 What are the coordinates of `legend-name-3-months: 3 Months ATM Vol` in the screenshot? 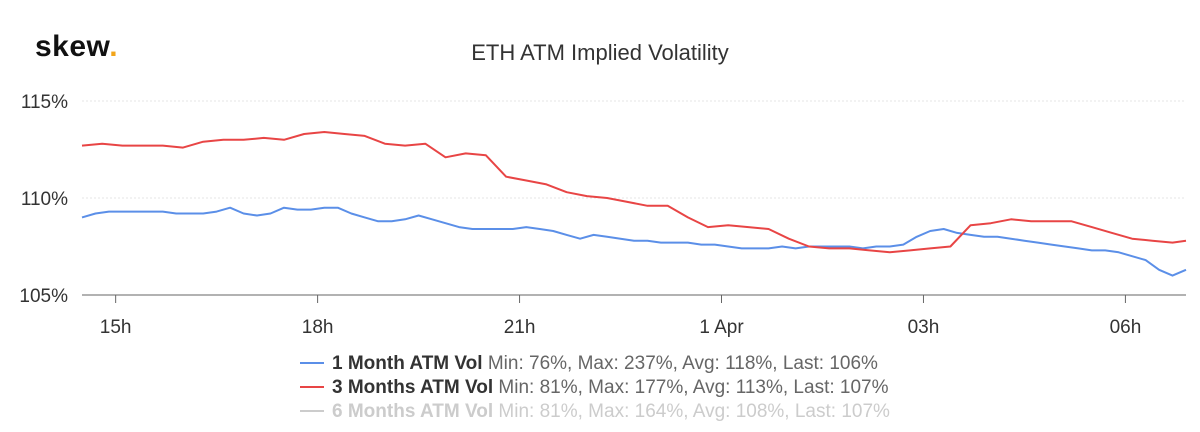 It's located at (413, 387).